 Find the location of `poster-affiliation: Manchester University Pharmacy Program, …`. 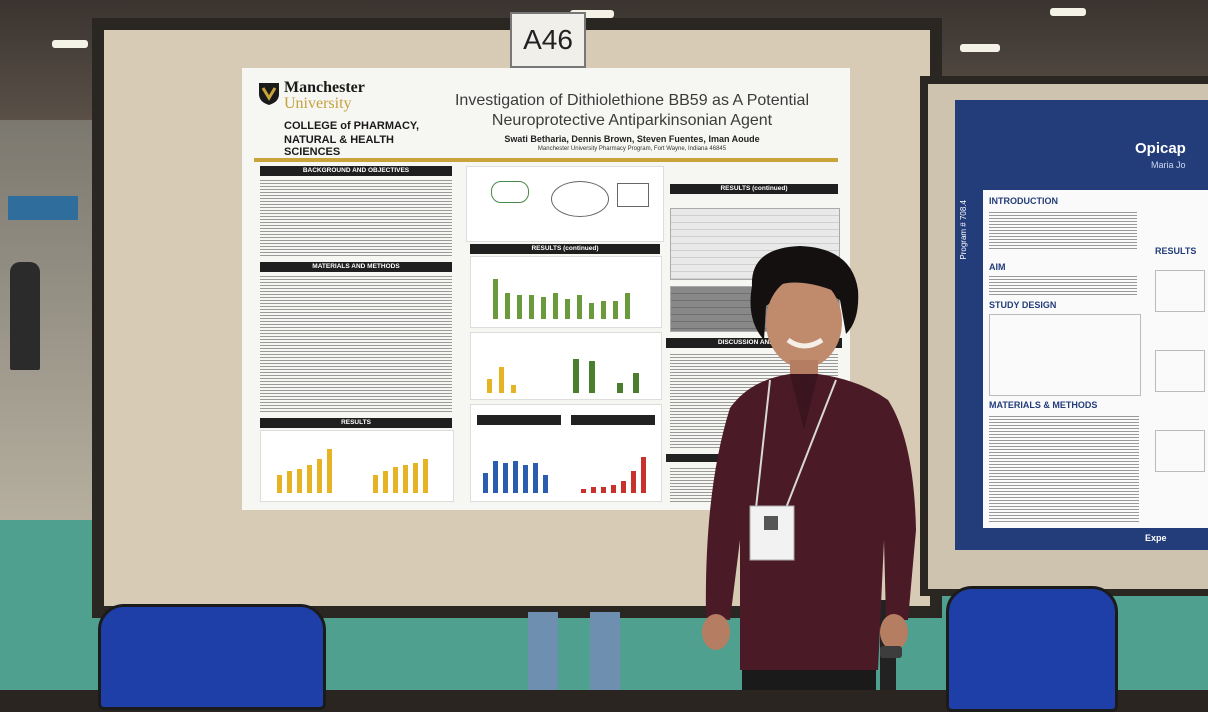

poster-affiliation: Manchester University Pharmacy Program, … is located at coordinates (632, 149).